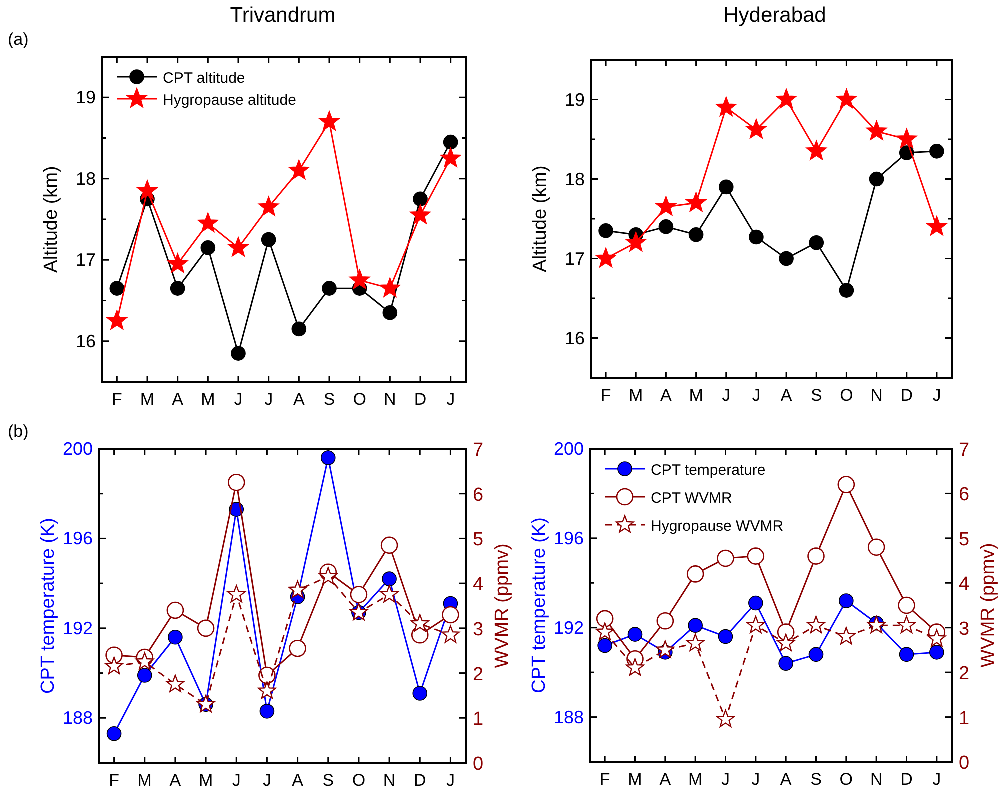 This screenshot has height=788, width=1000. I want to click on y-tick-label: 18, so click(574, 179).